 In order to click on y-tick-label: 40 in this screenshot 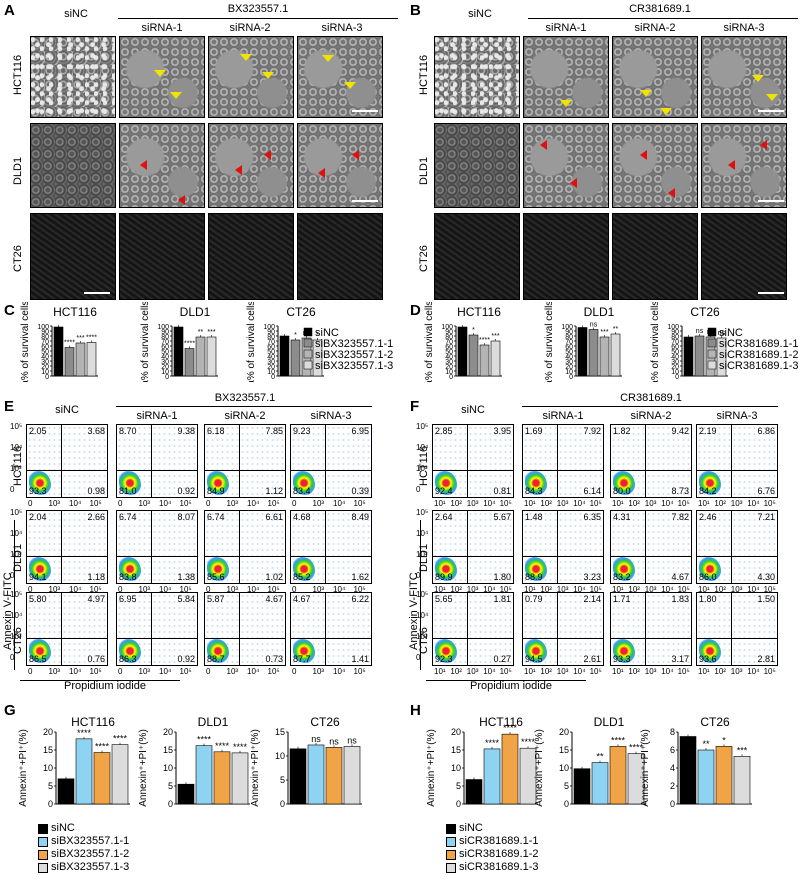, I will do `click(45, 357)`.